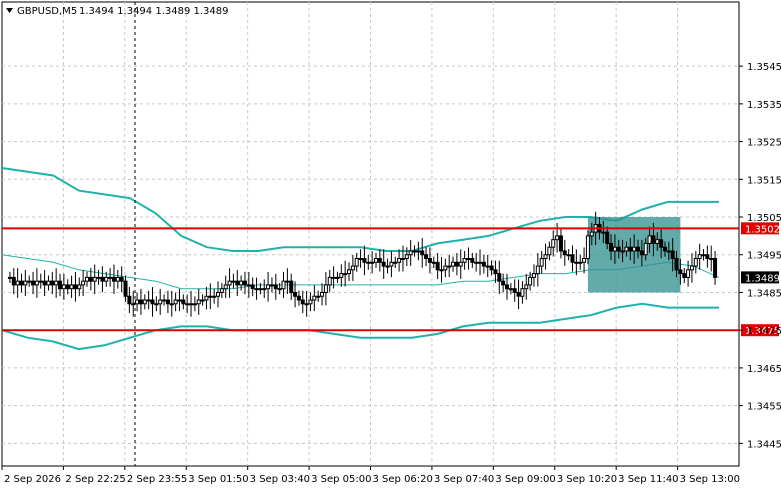 The height and width of the screenshot is (493, 781). What do you see at coordinates (117, 11) in the screenshot?
I see `chart-header: GBPUSD,M5 1.3494 1.3494 1.3489 1.3489` at bounding box center [117, 11].